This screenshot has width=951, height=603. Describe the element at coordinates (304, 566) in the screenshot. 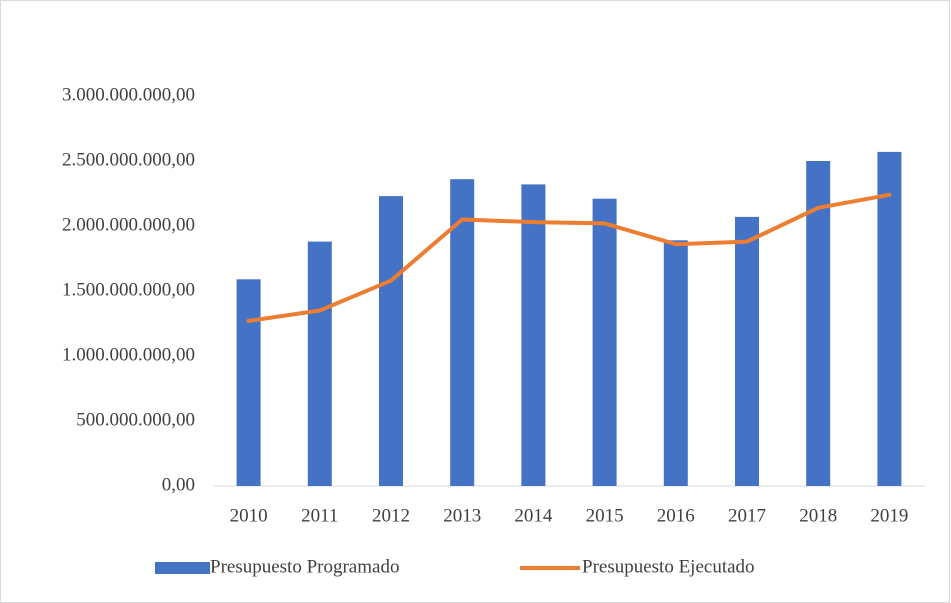

I see `legend-label: Presupuesto Programado` at that location.